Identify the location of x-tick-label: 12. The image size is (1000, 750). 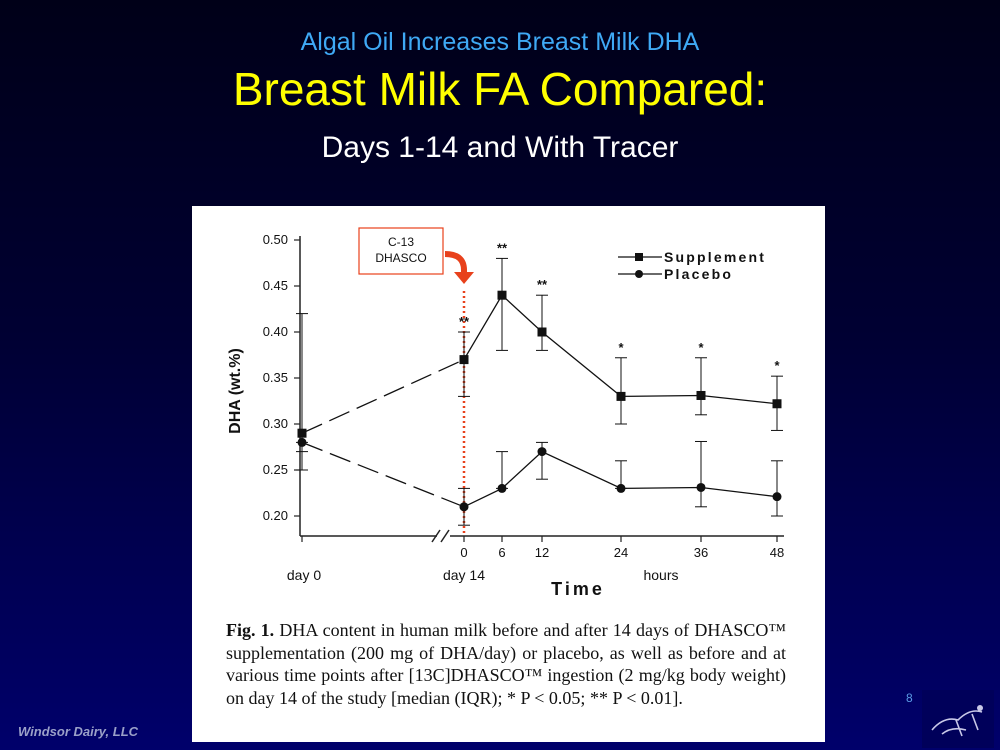
(542, 552).